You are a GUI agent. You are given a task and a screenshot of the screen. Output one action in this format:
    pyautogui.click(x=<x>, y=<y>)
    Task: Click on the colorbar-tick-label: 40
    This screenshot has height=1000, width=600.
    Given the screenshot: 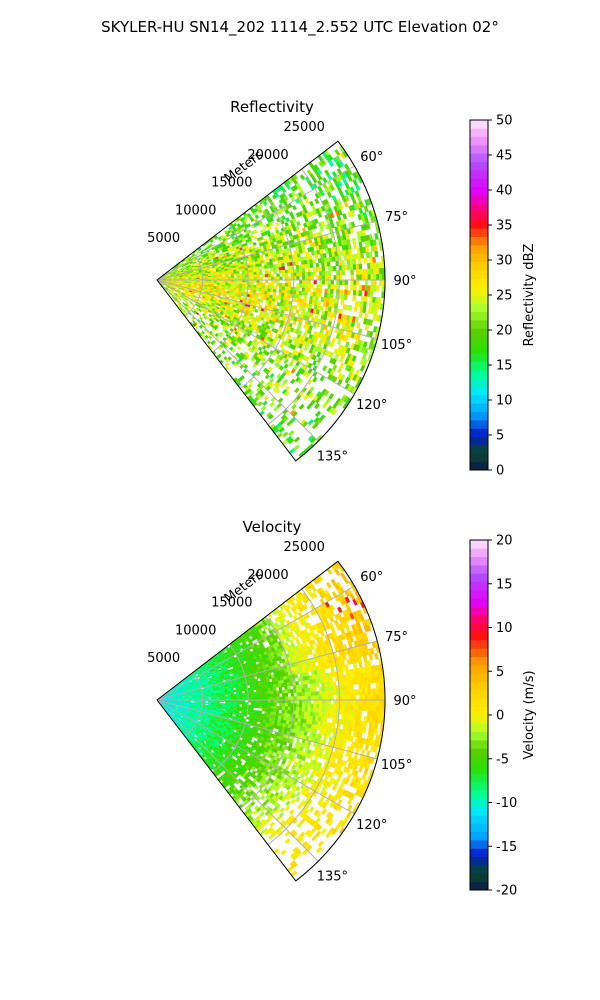 What is the action you would take?
    pyautogui.click(x=504, y=191)
    